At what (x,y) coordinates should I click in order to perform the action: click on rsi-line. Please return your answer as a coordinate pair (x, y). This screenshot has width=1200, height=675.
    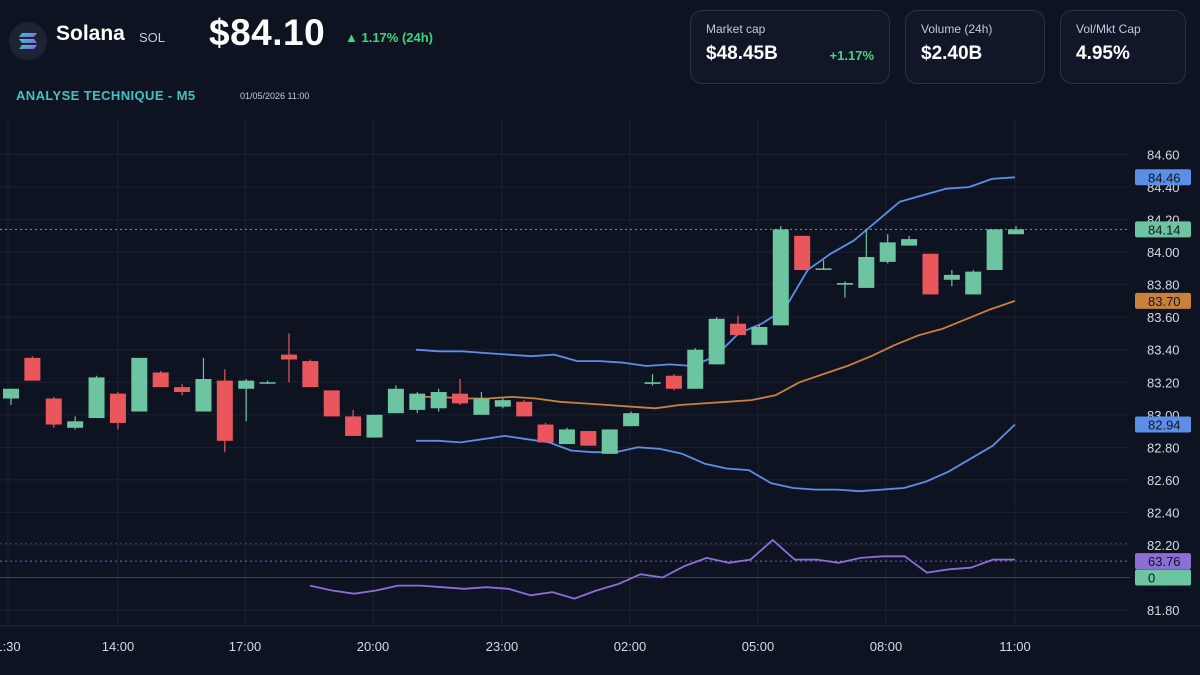
    Looking at the image, I should click on (662, 569).